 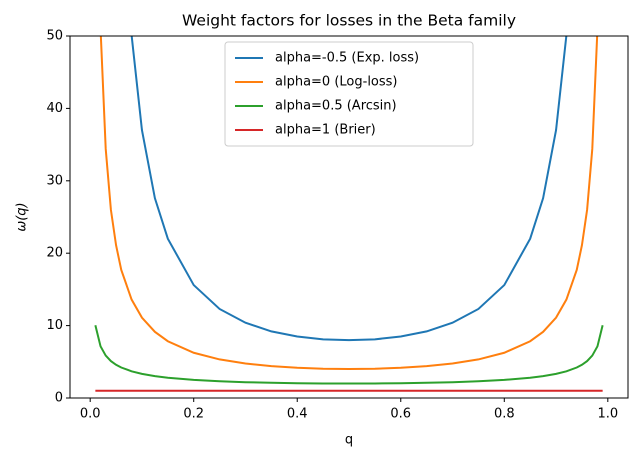 I want to click on x-tick-label: 0.6, so click(x=400, y=414).